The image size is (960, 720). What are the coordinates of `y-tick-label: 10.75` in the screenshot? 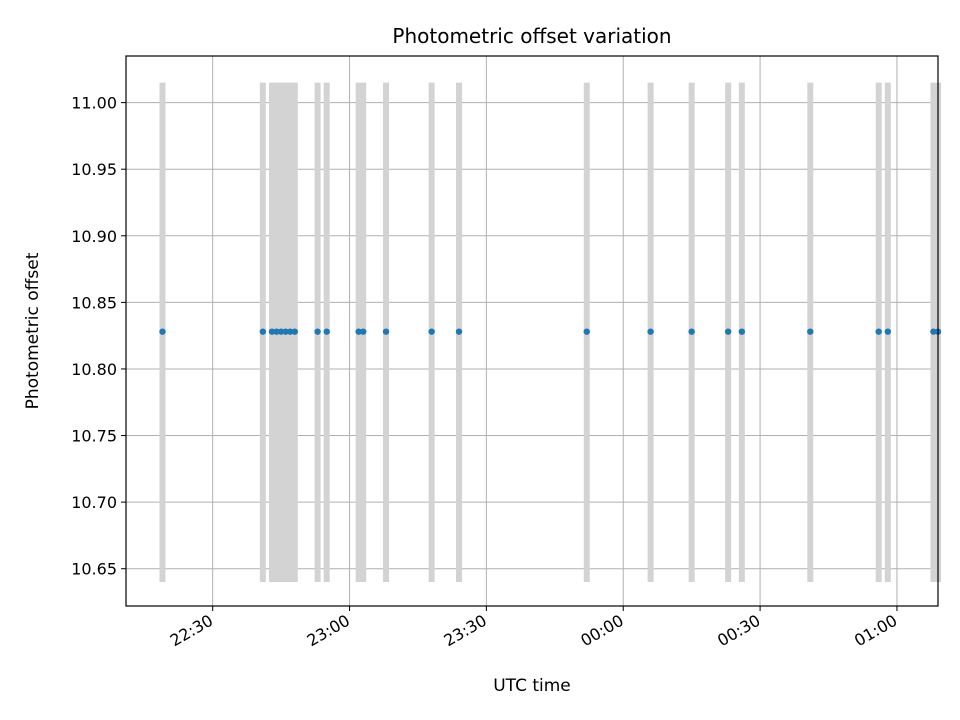 It's located at (94, 436).